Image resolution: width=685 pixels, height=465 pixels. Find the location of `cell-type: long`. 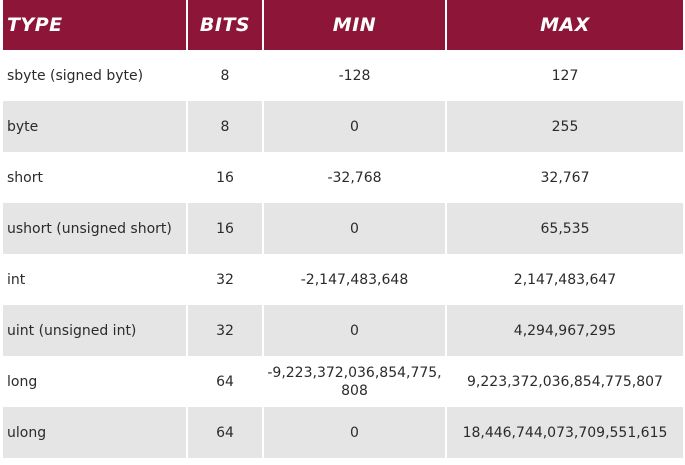

cell-type: long is located at coordinates (95, 381).